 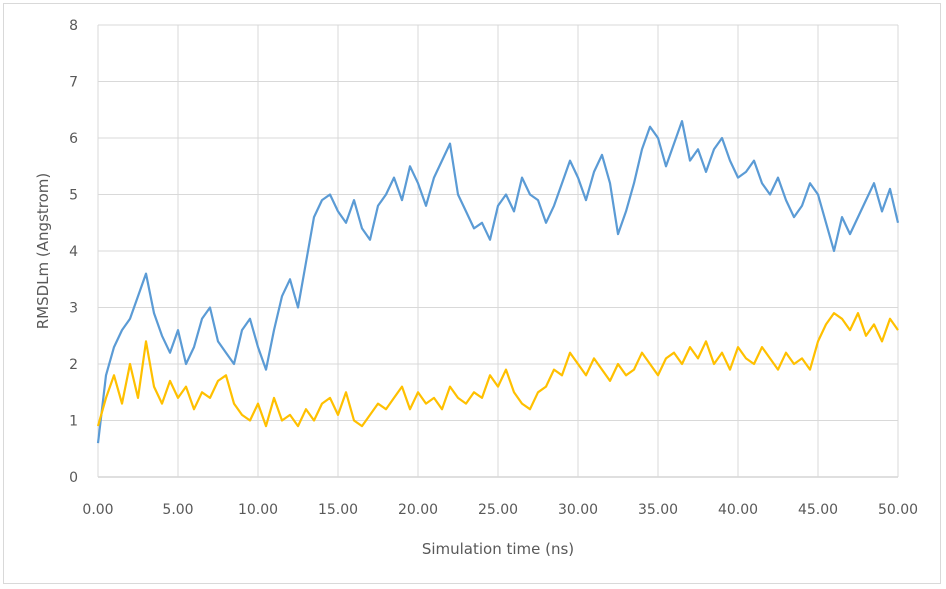 I want to click on y-tick-labels: 0 1 2 3 4 5 6 7 8, so click(x=73, y=252).